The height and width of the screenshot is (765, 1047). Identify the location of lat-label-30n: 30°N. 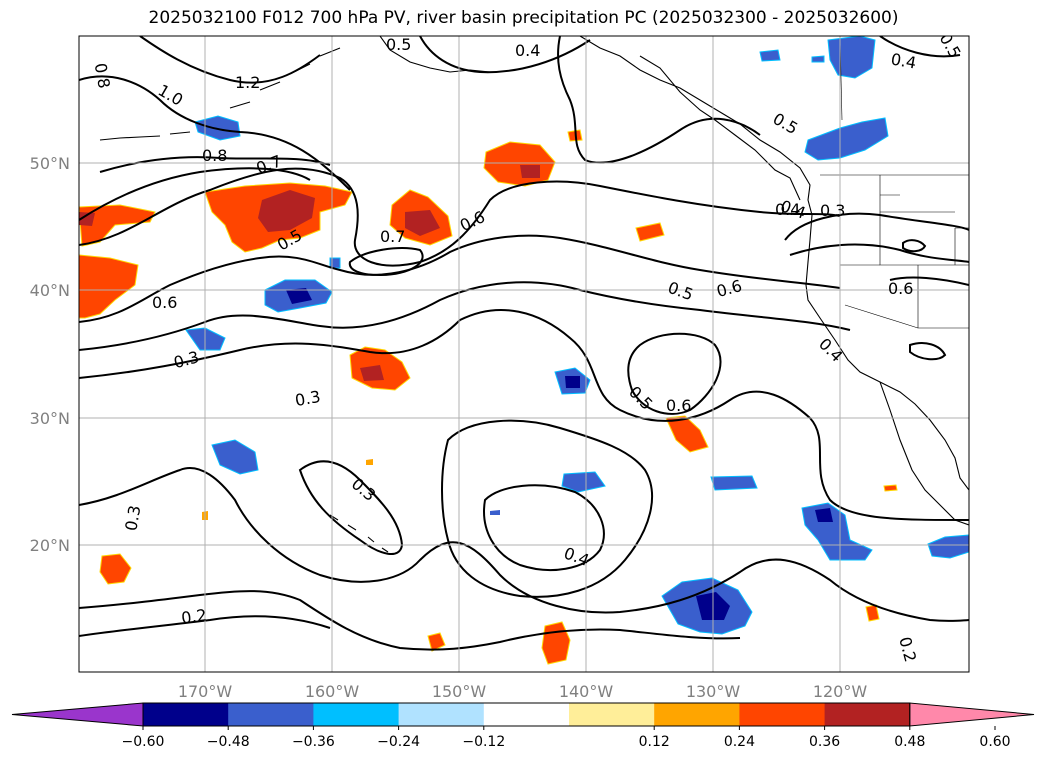
(50, 418).